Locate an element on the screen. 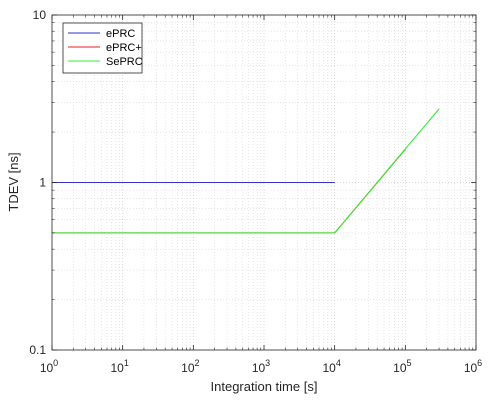 This screenshot has width=488, height=400. y-tick-label: 1 is located at coordinates (42, 183).